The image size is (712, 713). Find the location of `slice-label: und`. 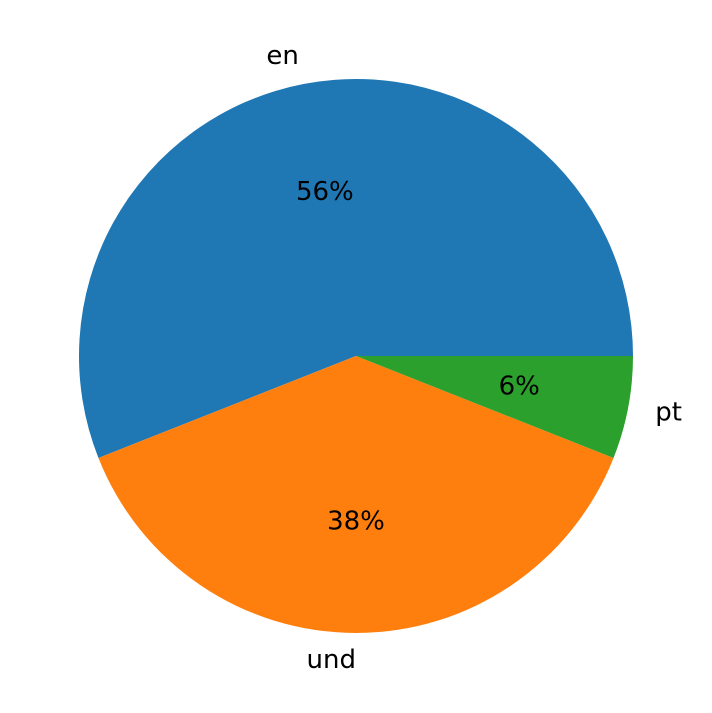

slice-label: und is located at coordinates (331, 660).